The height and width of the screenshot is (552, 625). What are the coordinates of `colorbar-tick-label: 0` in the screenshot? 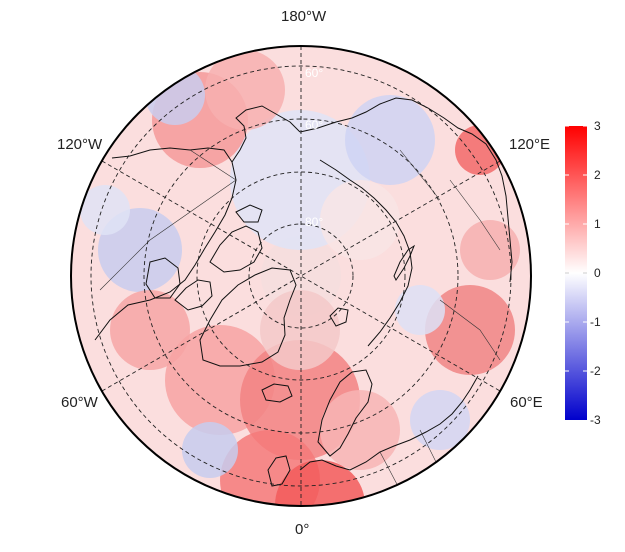 It's located at (597, 273).